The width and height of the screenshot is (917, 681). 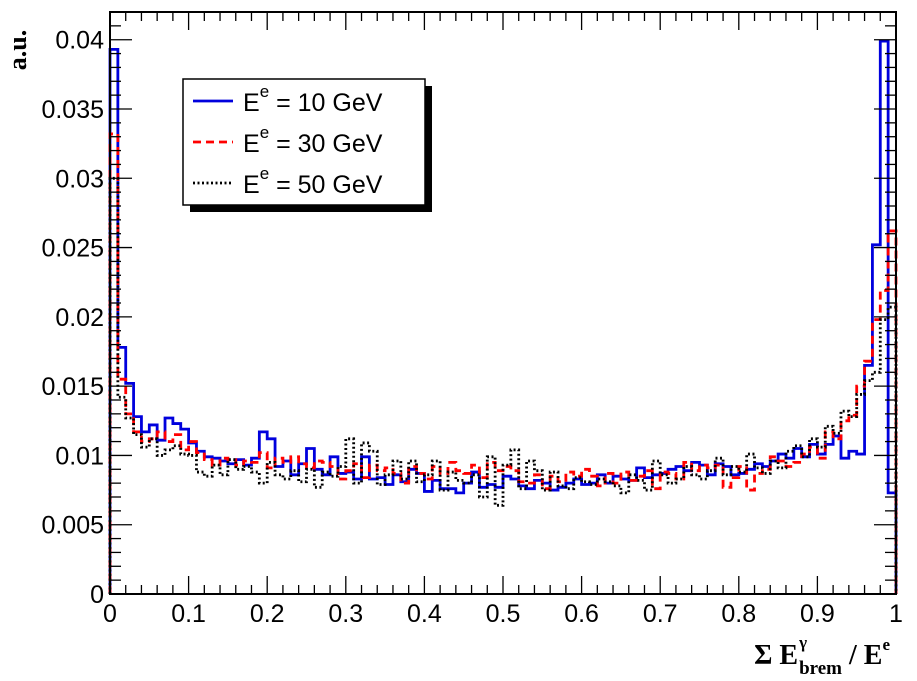 I want to click on x-tick-label: 0.5, so click(x=503, y=614).